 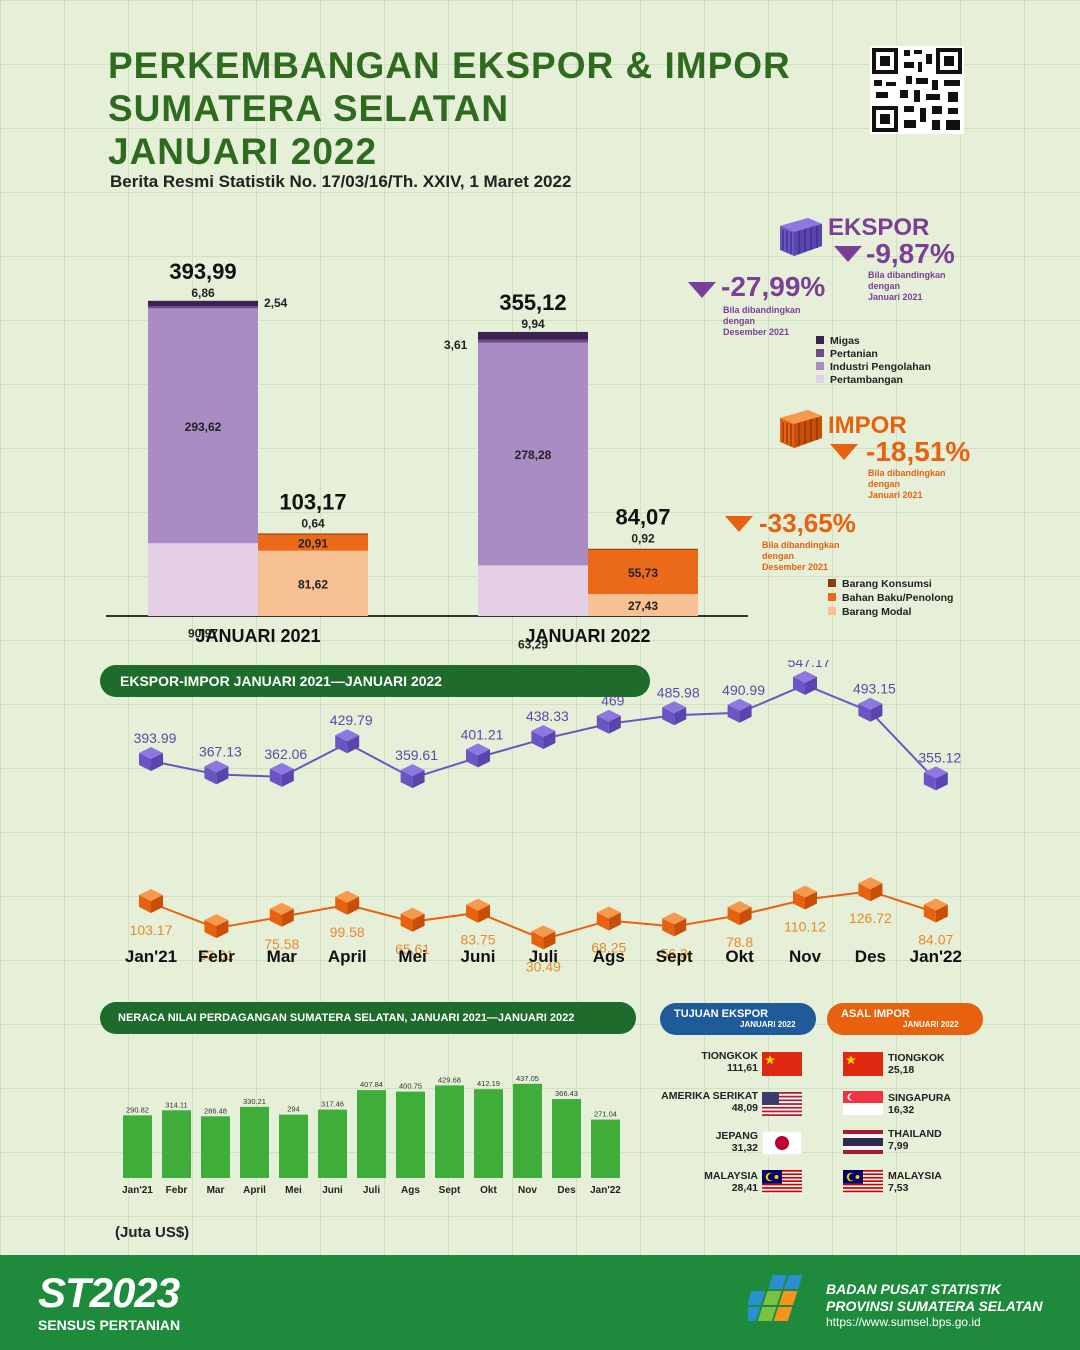 I want to click on x-tick-label: Mei, so click(x=293, y=1190).